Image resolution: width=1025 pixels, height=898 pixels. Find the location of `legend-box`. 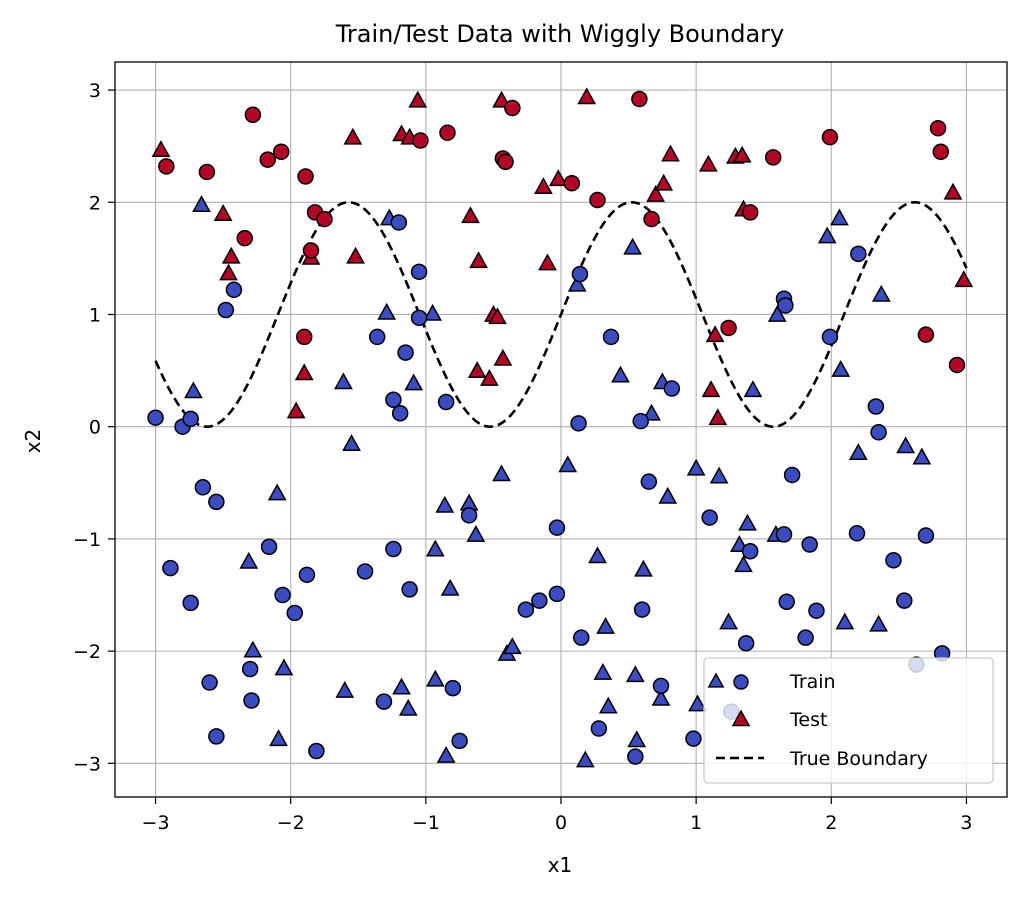

legend-box is located at coordinates (848, 720).